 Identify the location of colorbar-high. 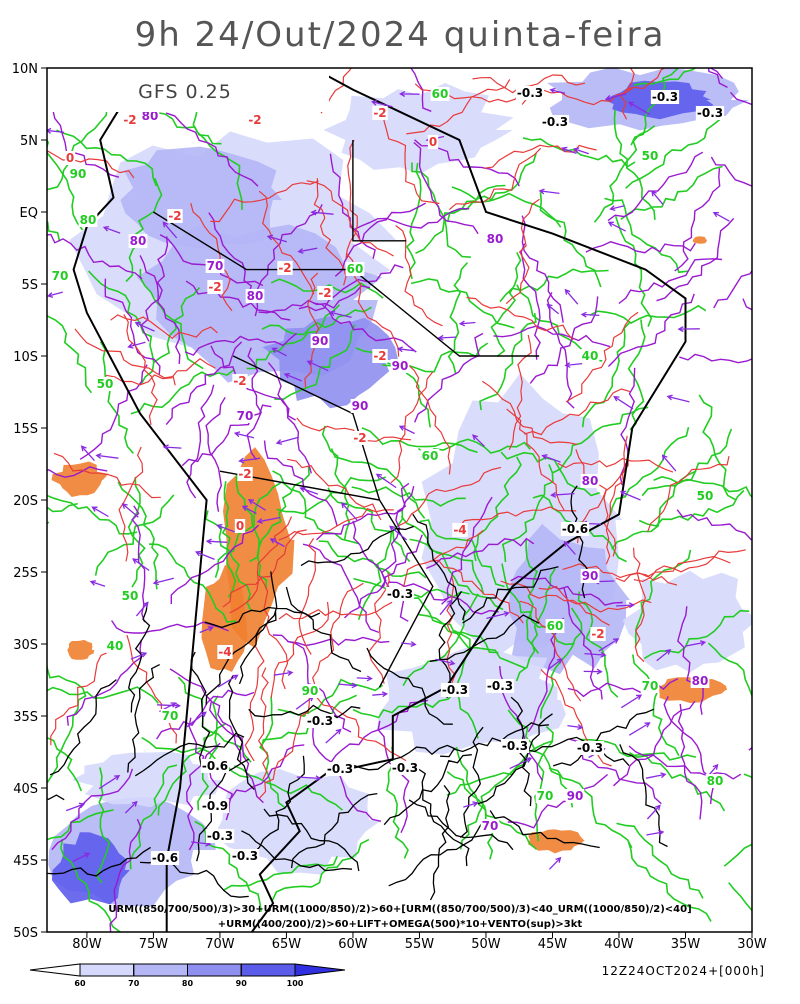
(320, 970).